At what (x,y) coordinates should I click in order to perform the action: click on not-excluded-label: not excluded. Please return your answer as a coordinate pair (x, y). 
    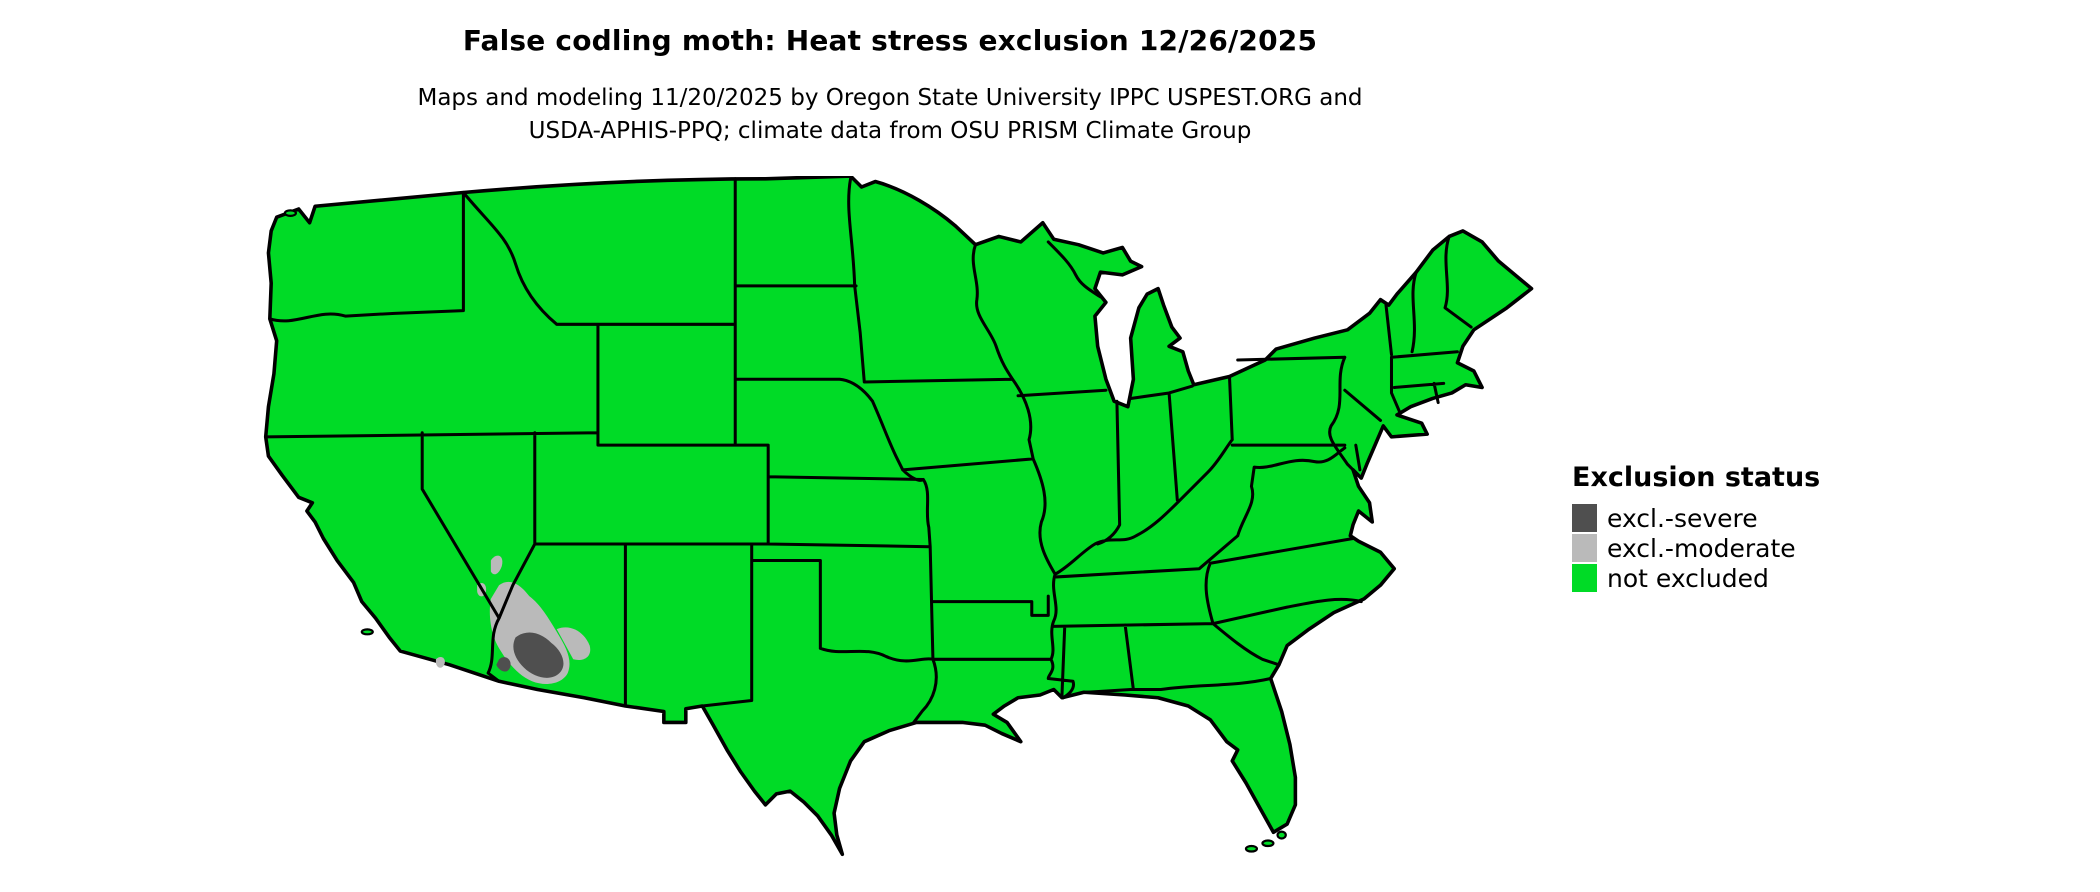
    Looking at the image, I should click on (1688, 578).